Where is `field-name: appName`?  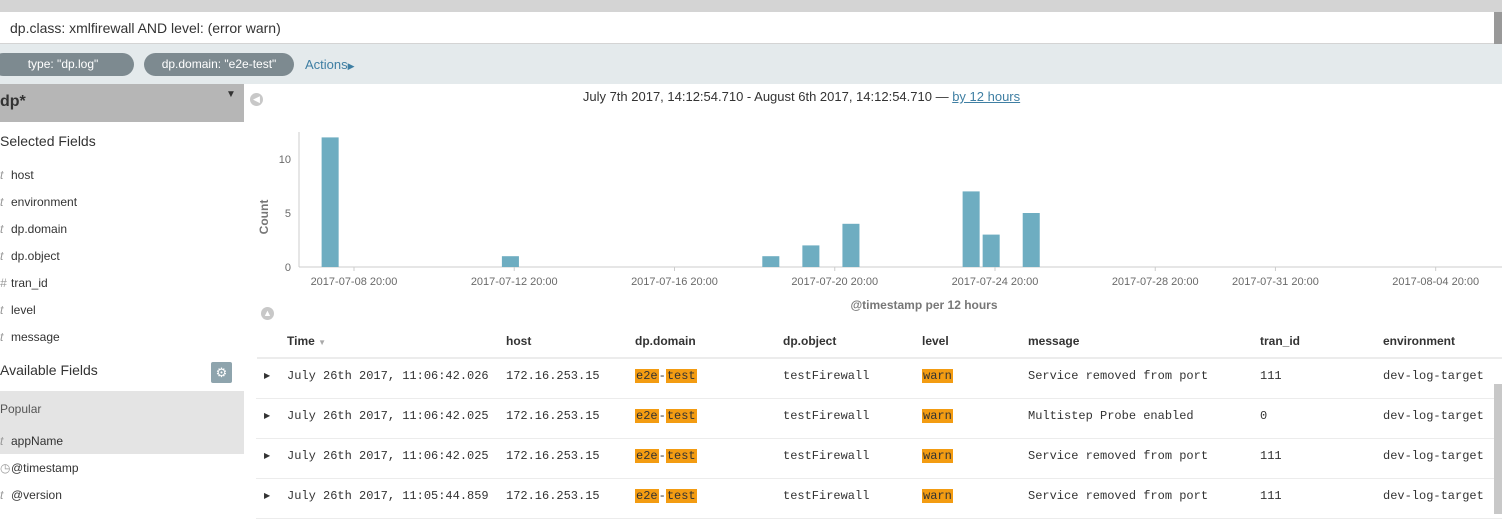
field-name: appName is located at coordinates (37, 441).